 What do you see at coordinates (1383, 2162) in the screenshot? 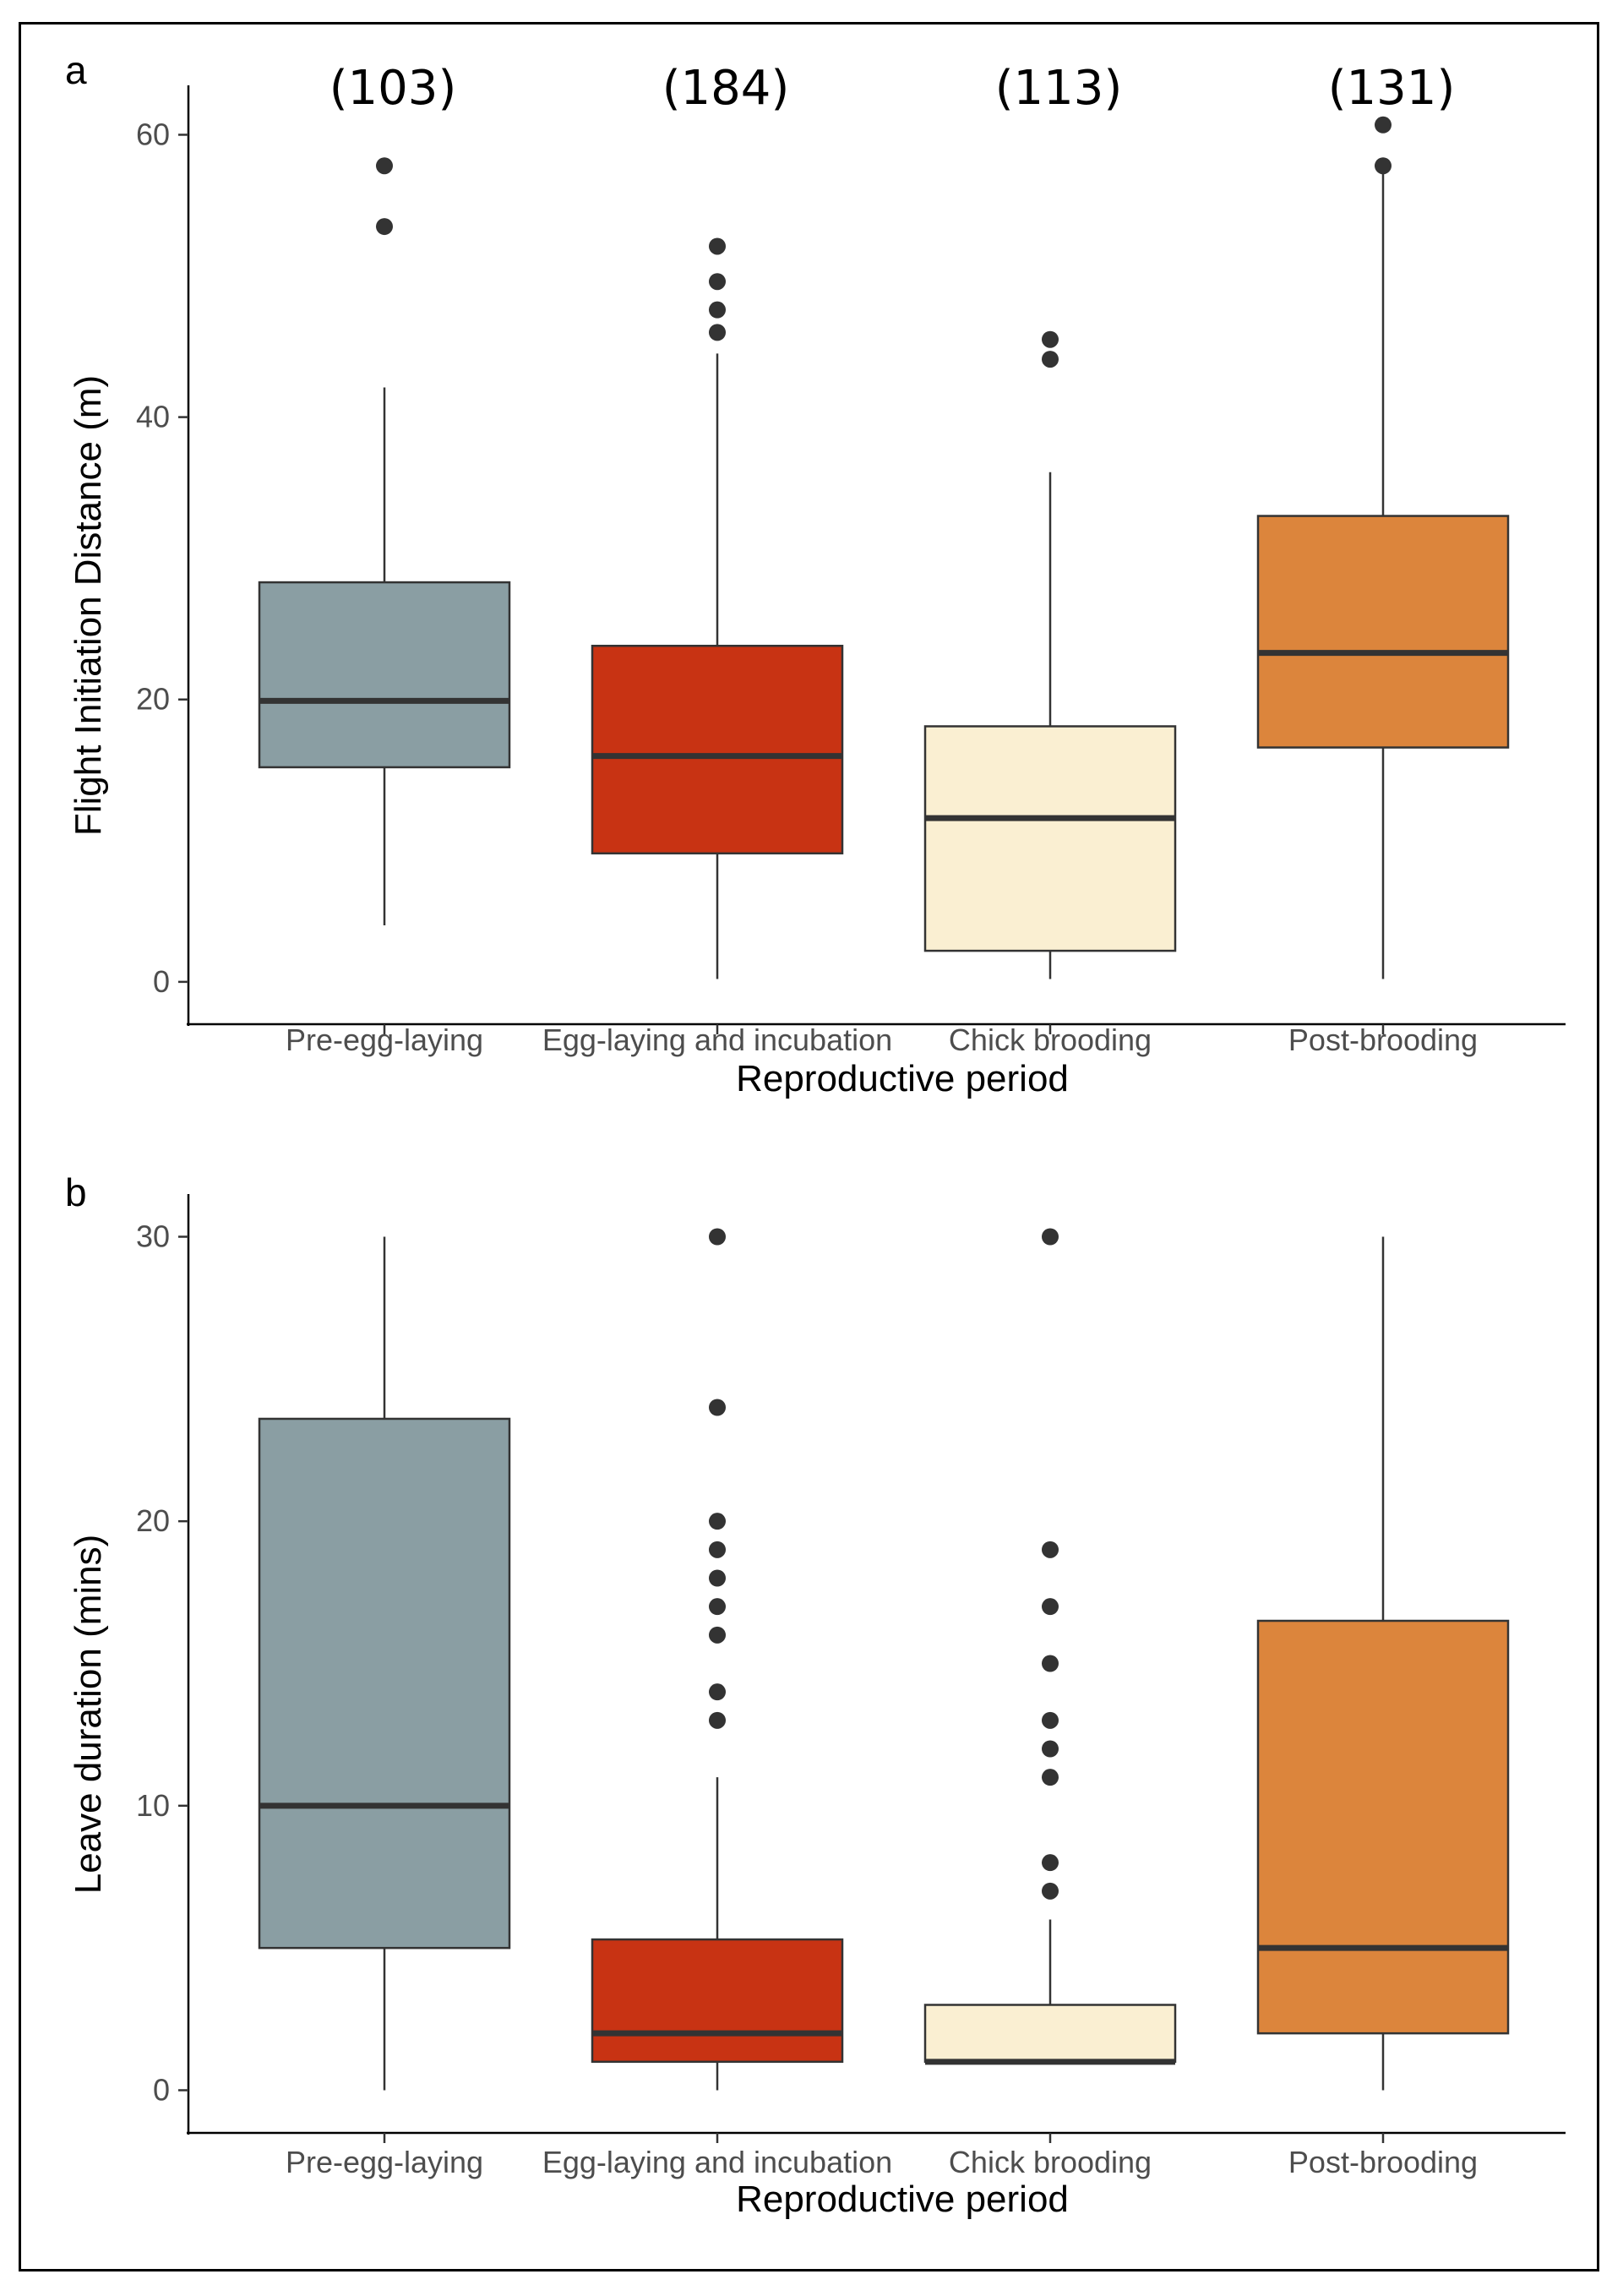
I see `panel-b-x-tick-label: Post-brooding` at bounding box center [1383, 2162].